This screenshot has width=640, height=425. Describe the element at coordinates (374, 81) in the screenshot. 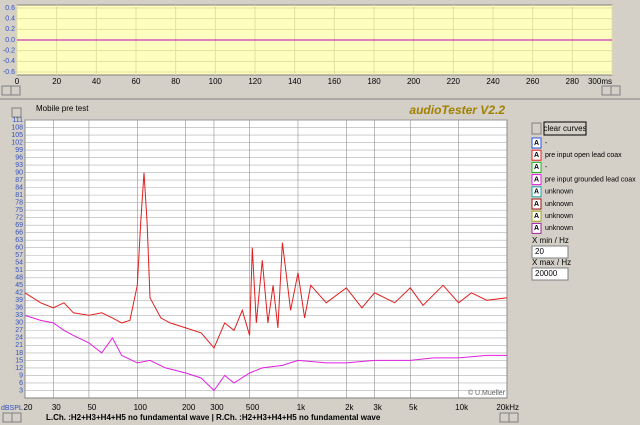

I see `x-tick-label: 180` at that location.